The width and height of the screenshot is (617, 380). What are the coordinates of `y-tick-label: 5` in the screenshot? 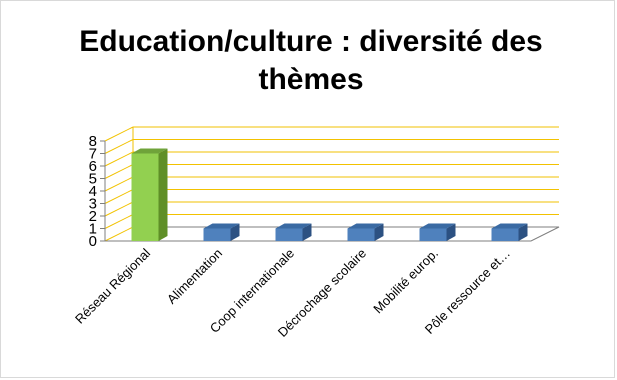 It's located at (93, 179).